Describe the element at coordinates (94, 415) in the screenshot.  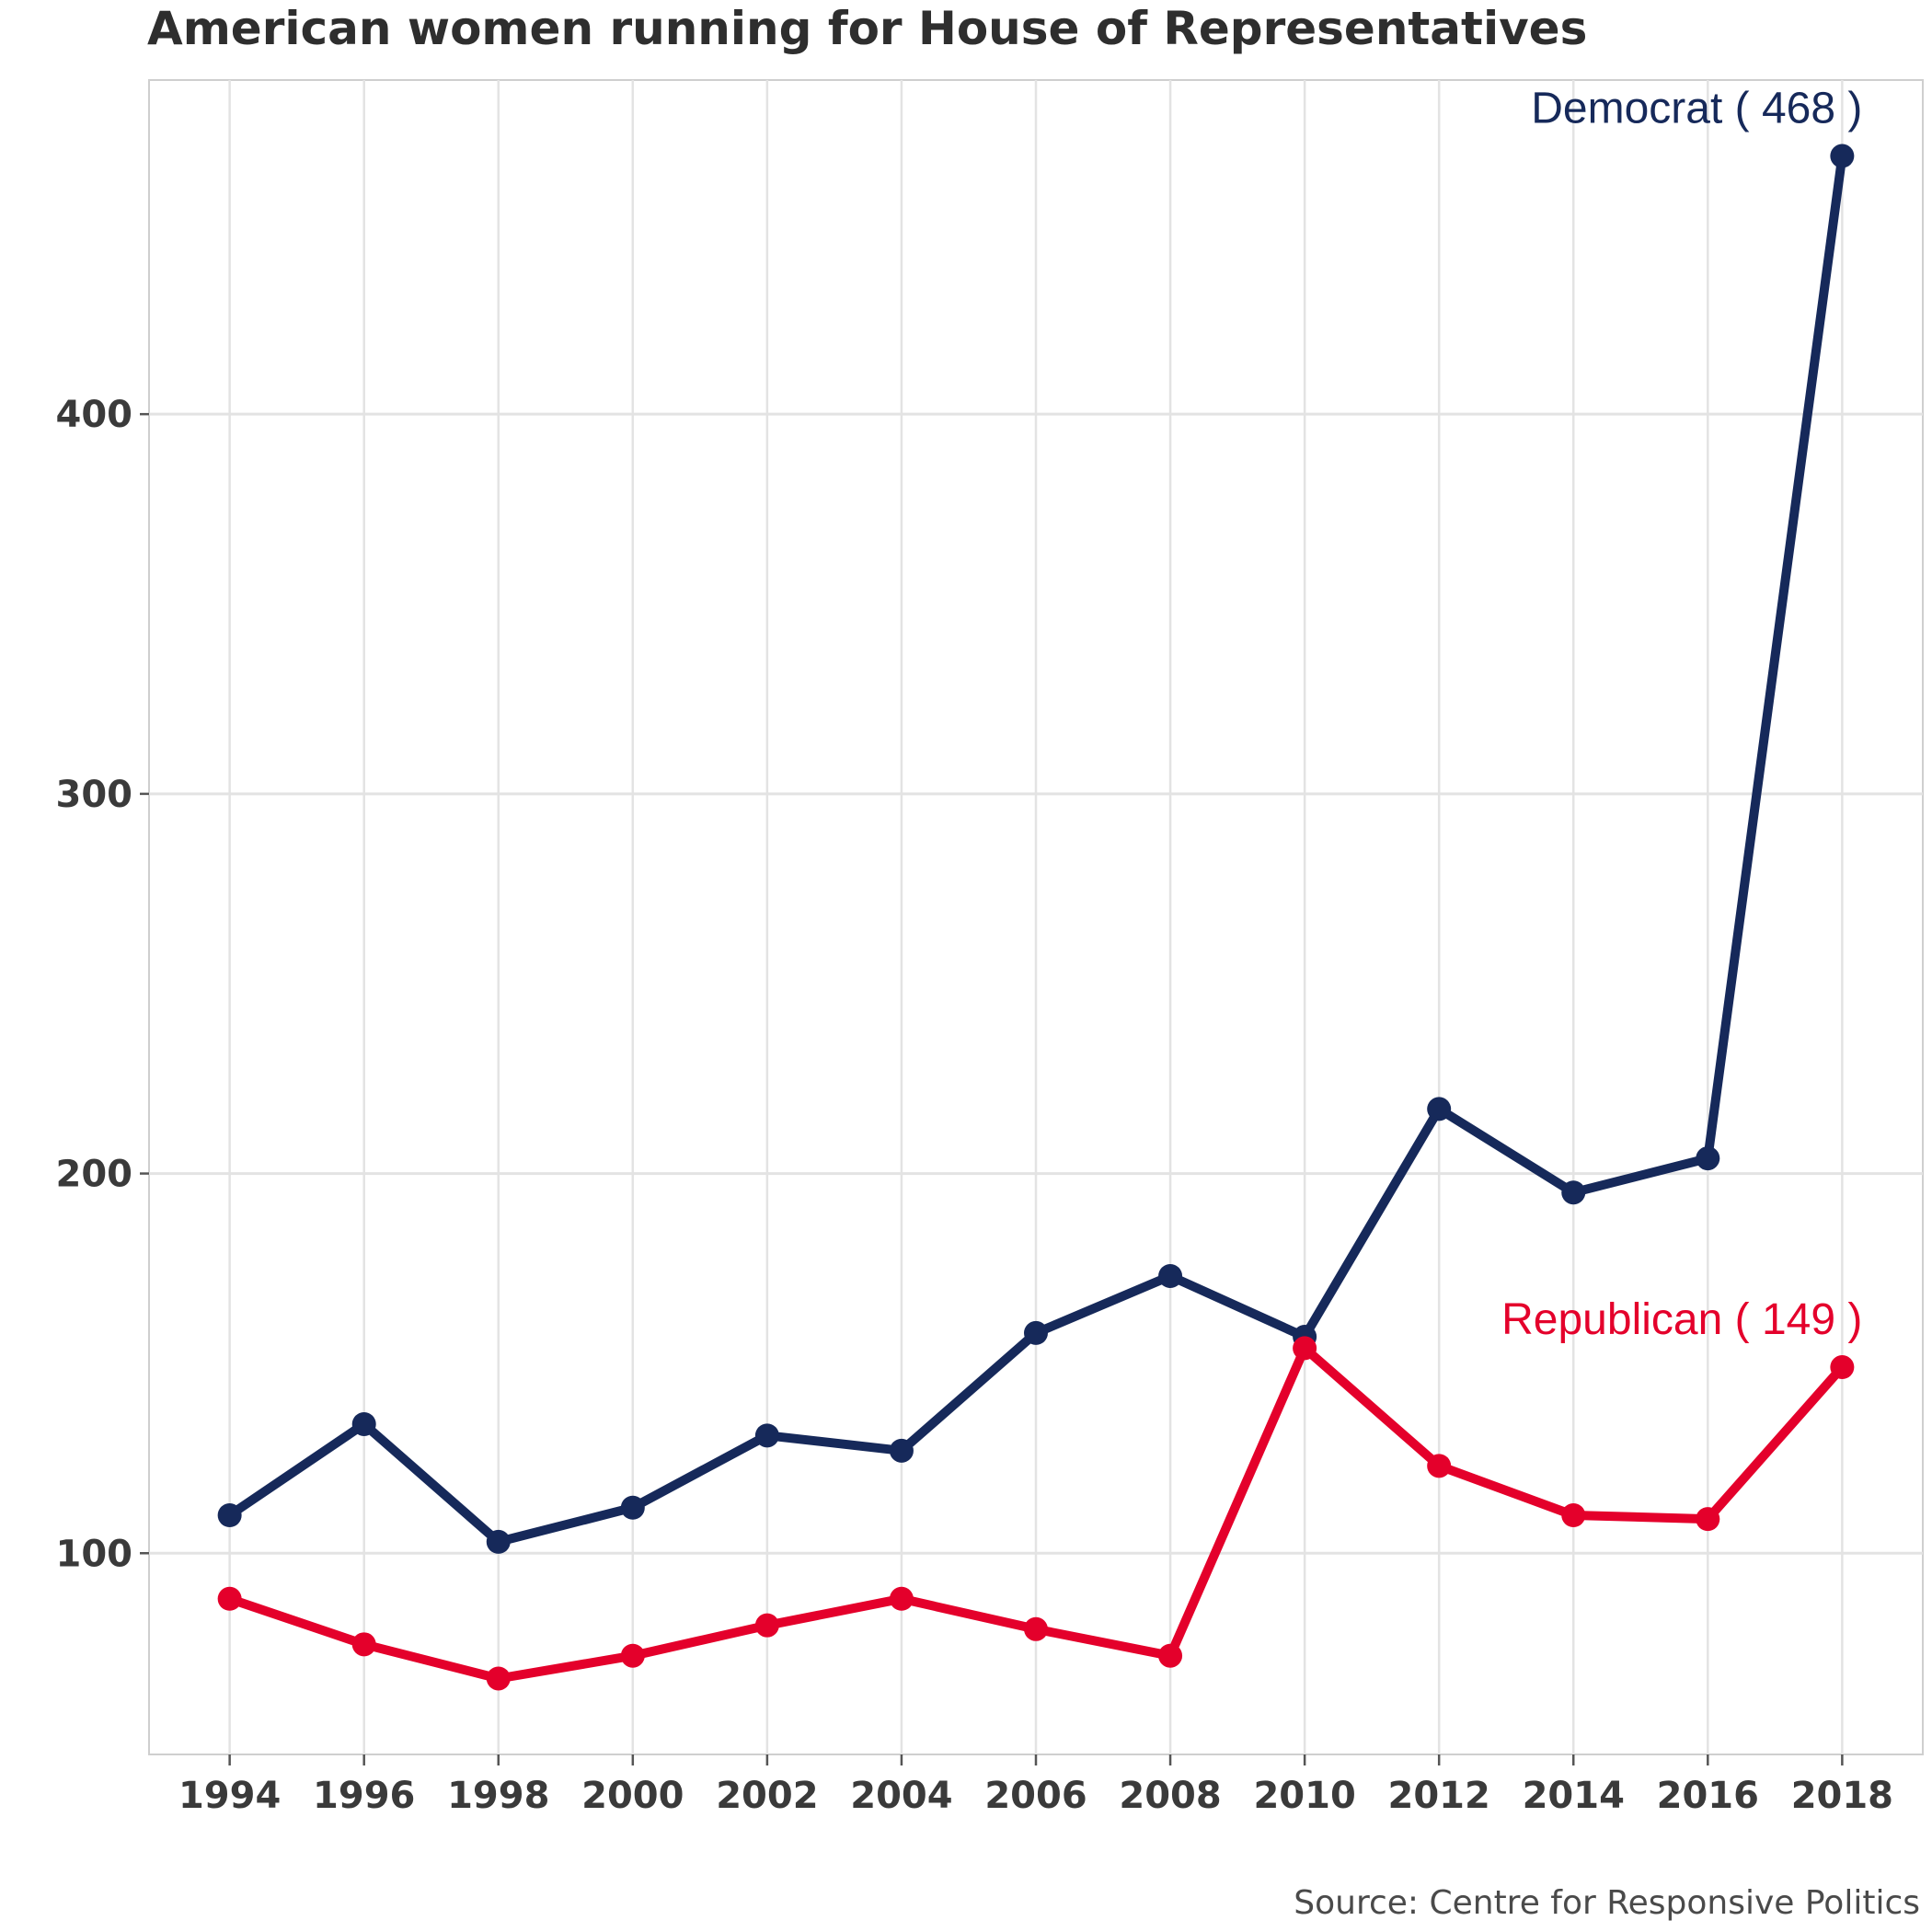
I see `y-tick-label: 400` at that location.